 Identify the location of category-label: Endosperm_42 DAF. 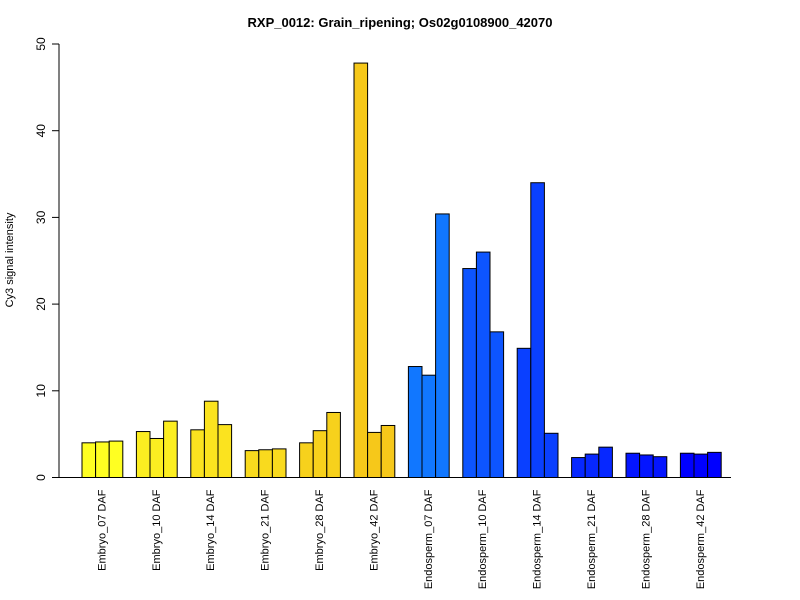
(701, 539).